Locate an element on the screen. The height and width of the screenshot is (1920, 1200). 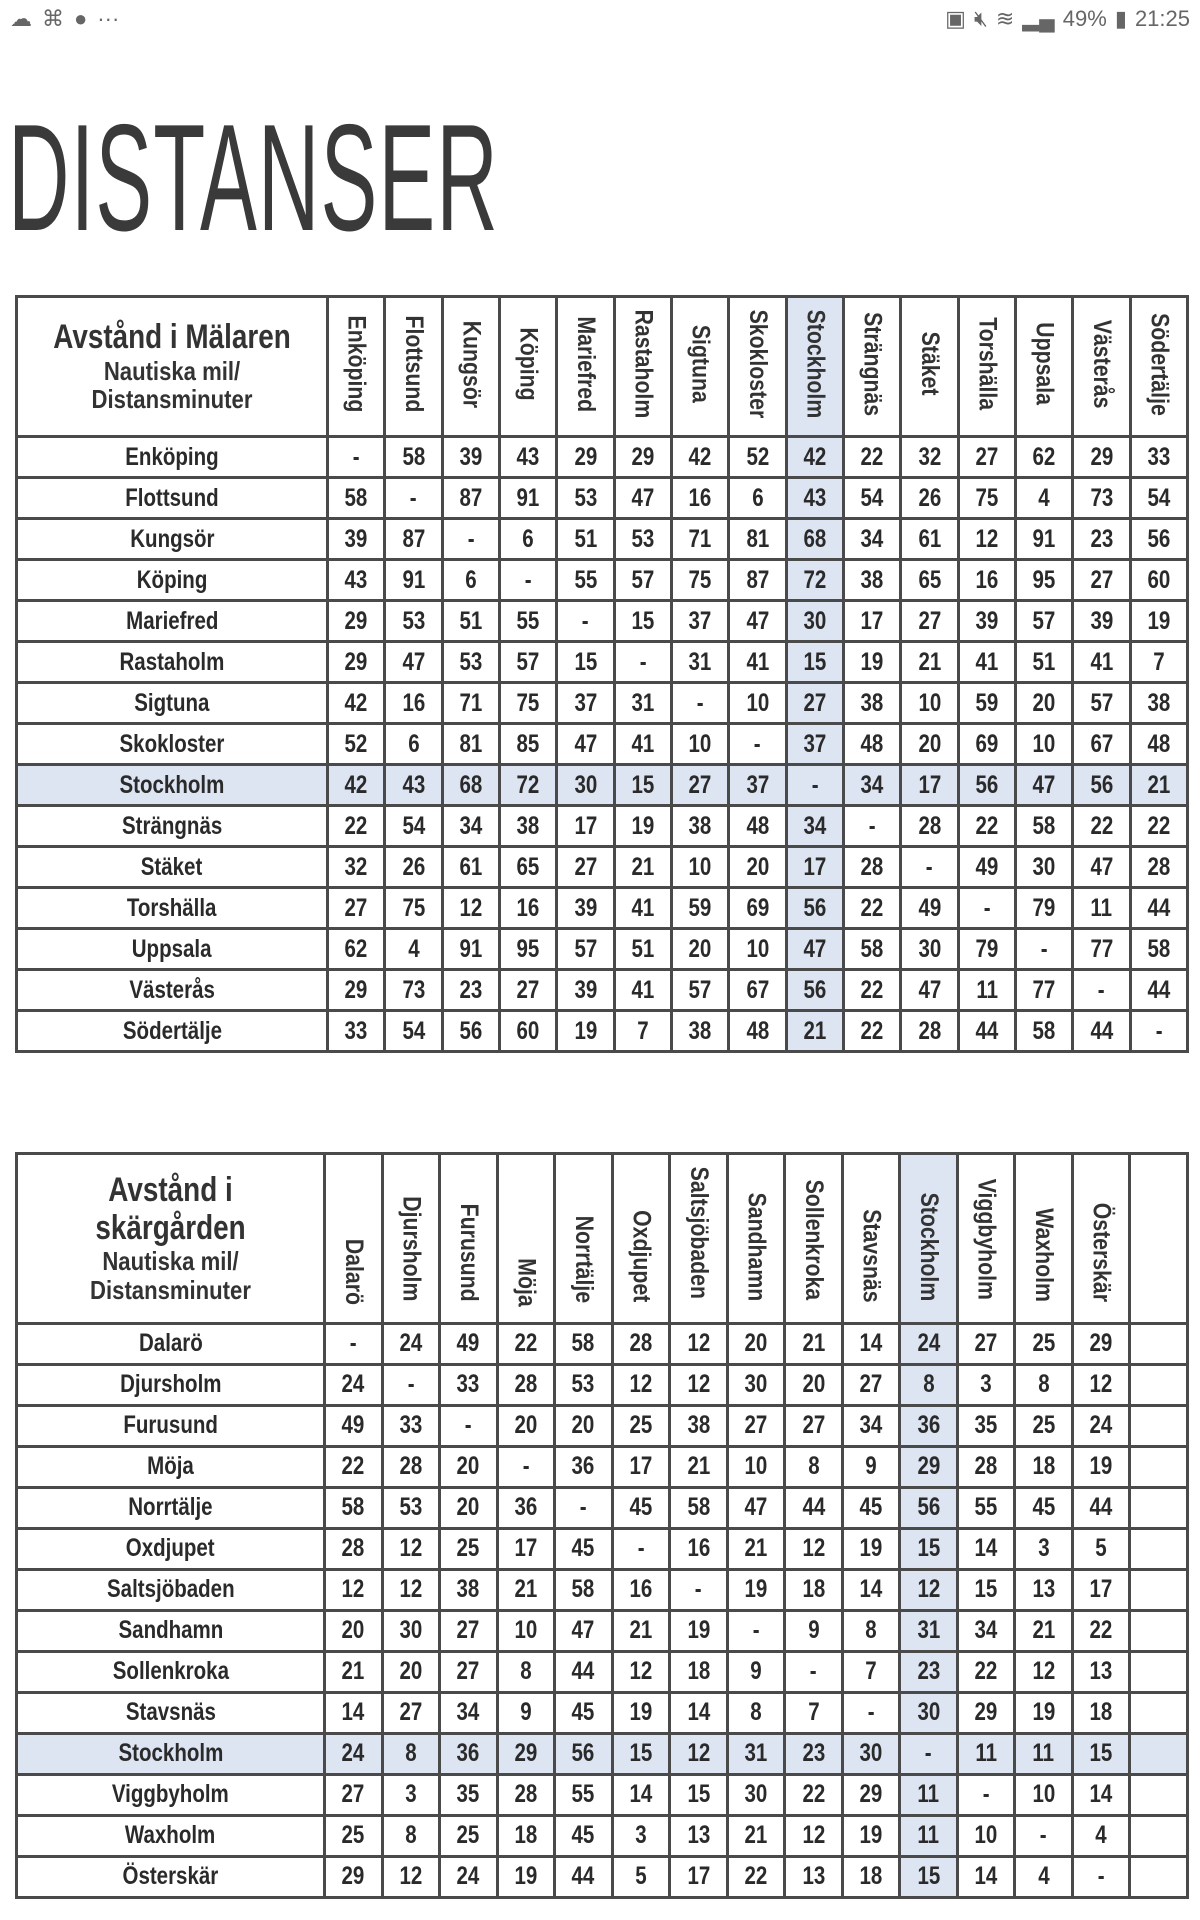
distance-value: 41 is located at coordinates (757, 661).